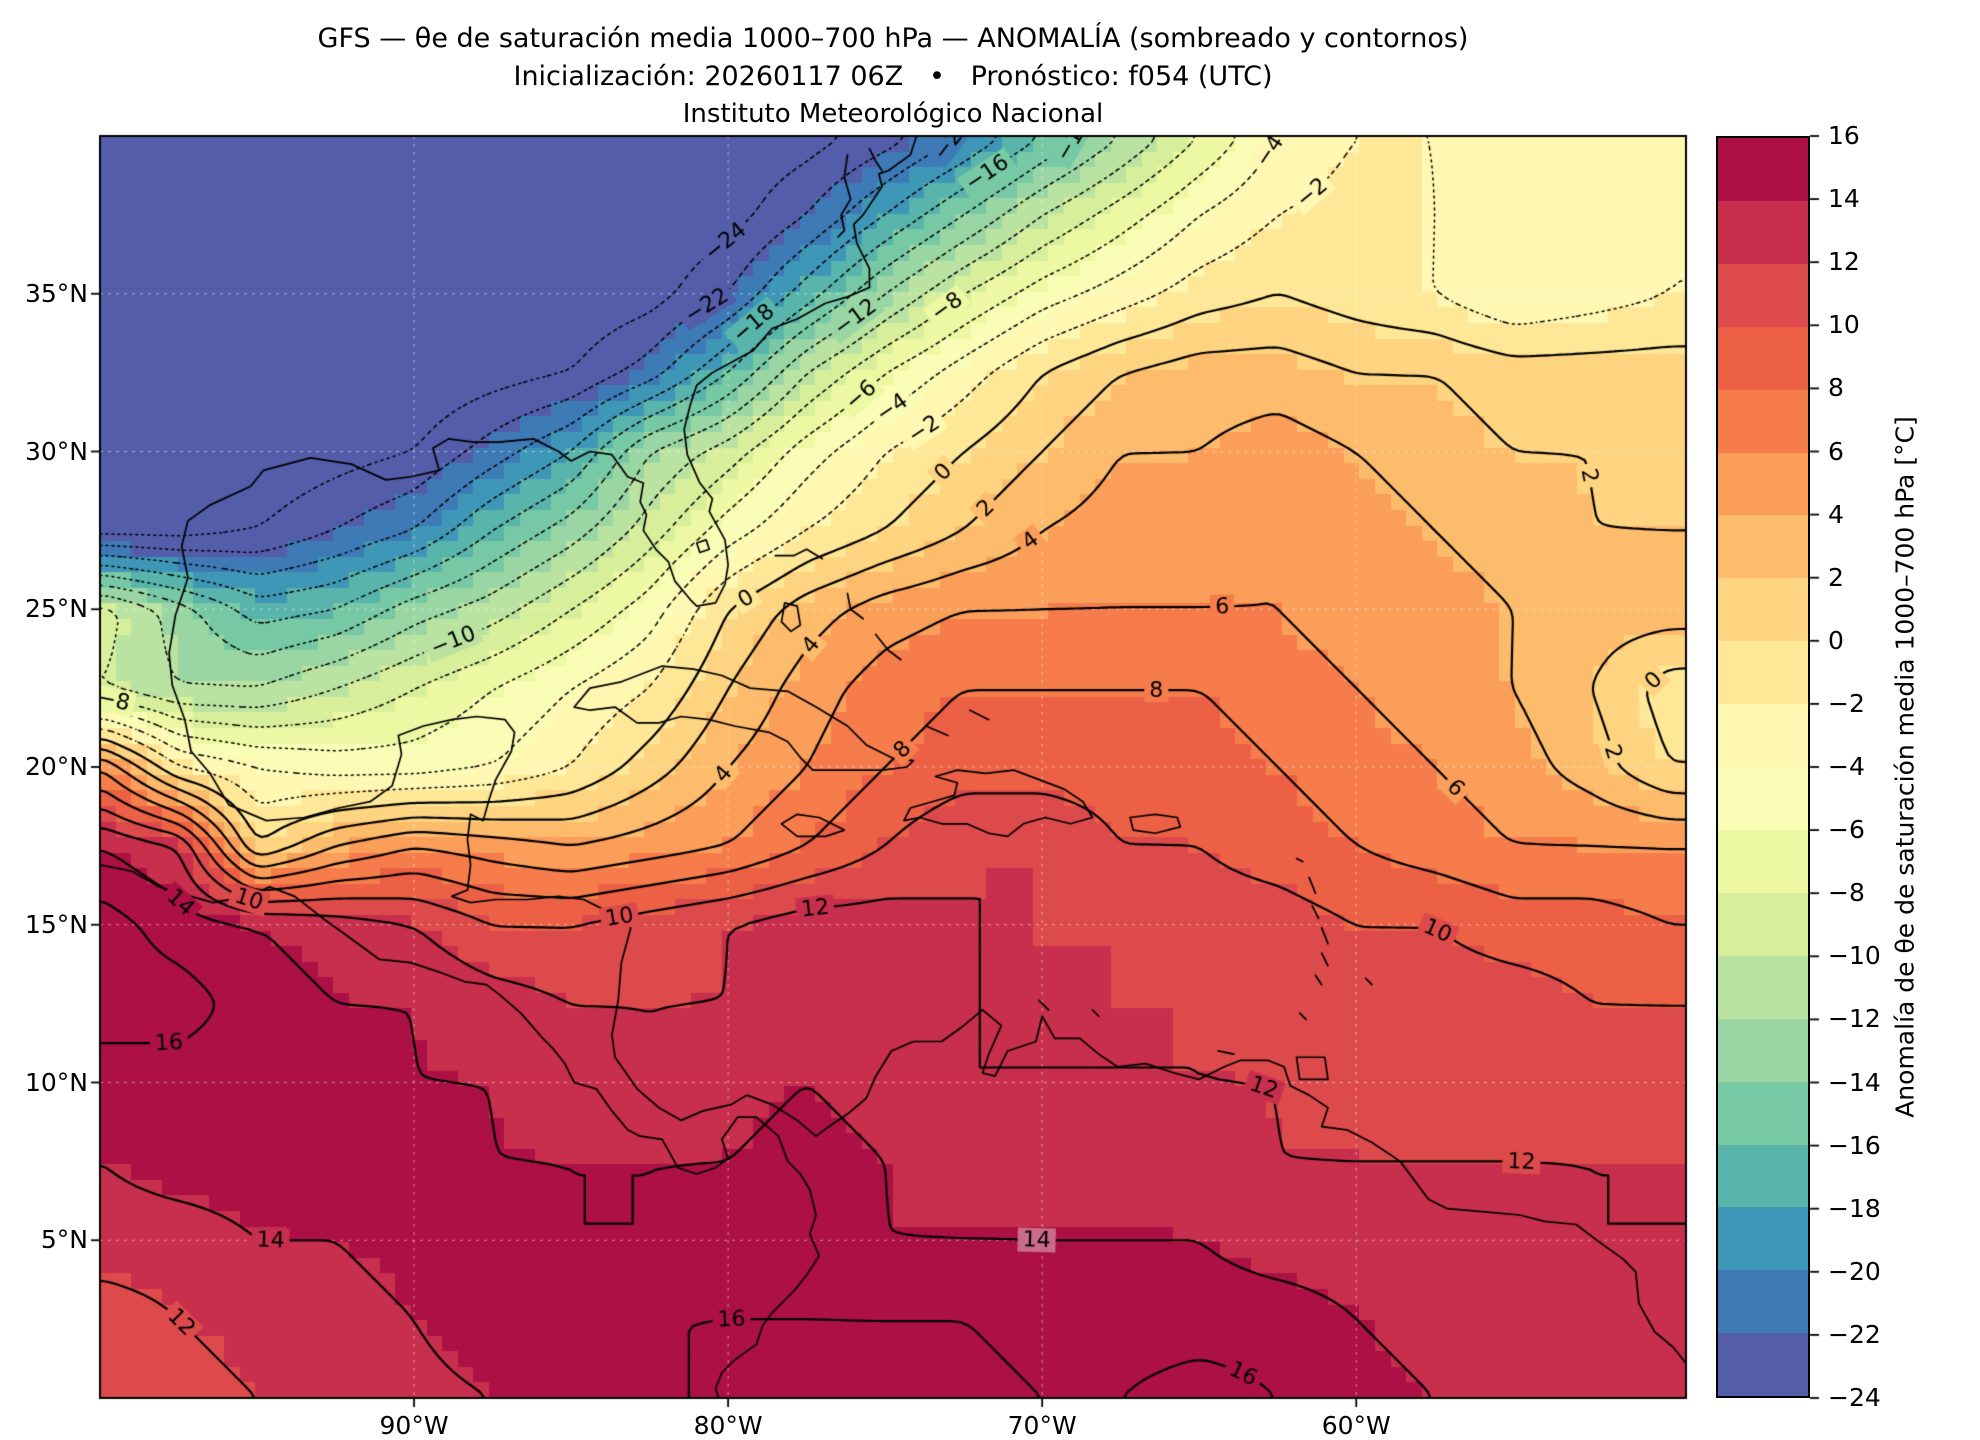  What do you see at coordinates (1836, 640) in the screenshot?
I see `colorbar-tick-label: 0` at bounding box center [1836, 640].